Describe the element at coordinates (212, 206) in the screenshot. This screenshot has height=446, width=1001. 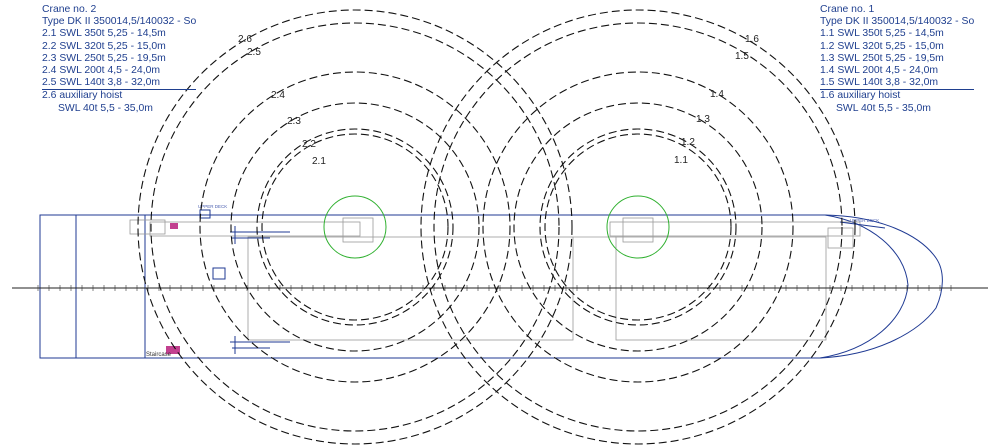
I see `upper-deck-label-left: UPPER DECK` at that location.